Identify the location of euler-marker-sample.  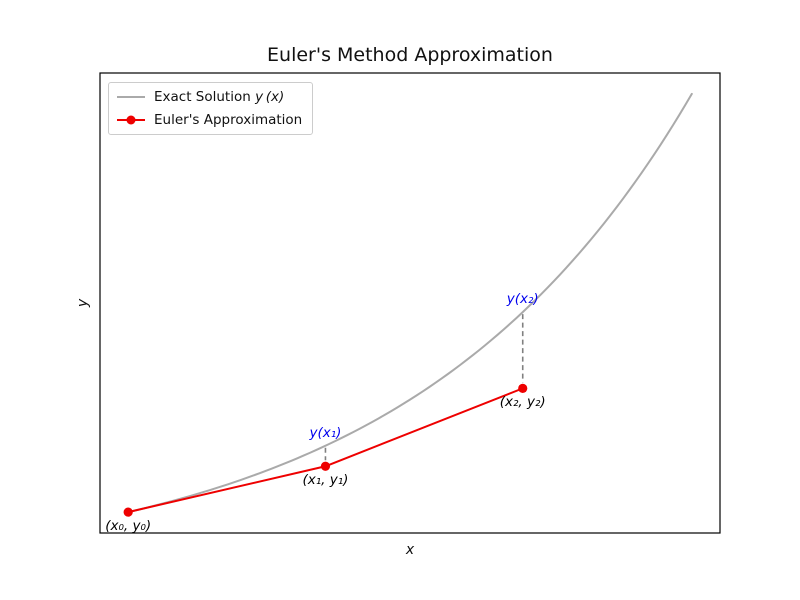
(131, 120).